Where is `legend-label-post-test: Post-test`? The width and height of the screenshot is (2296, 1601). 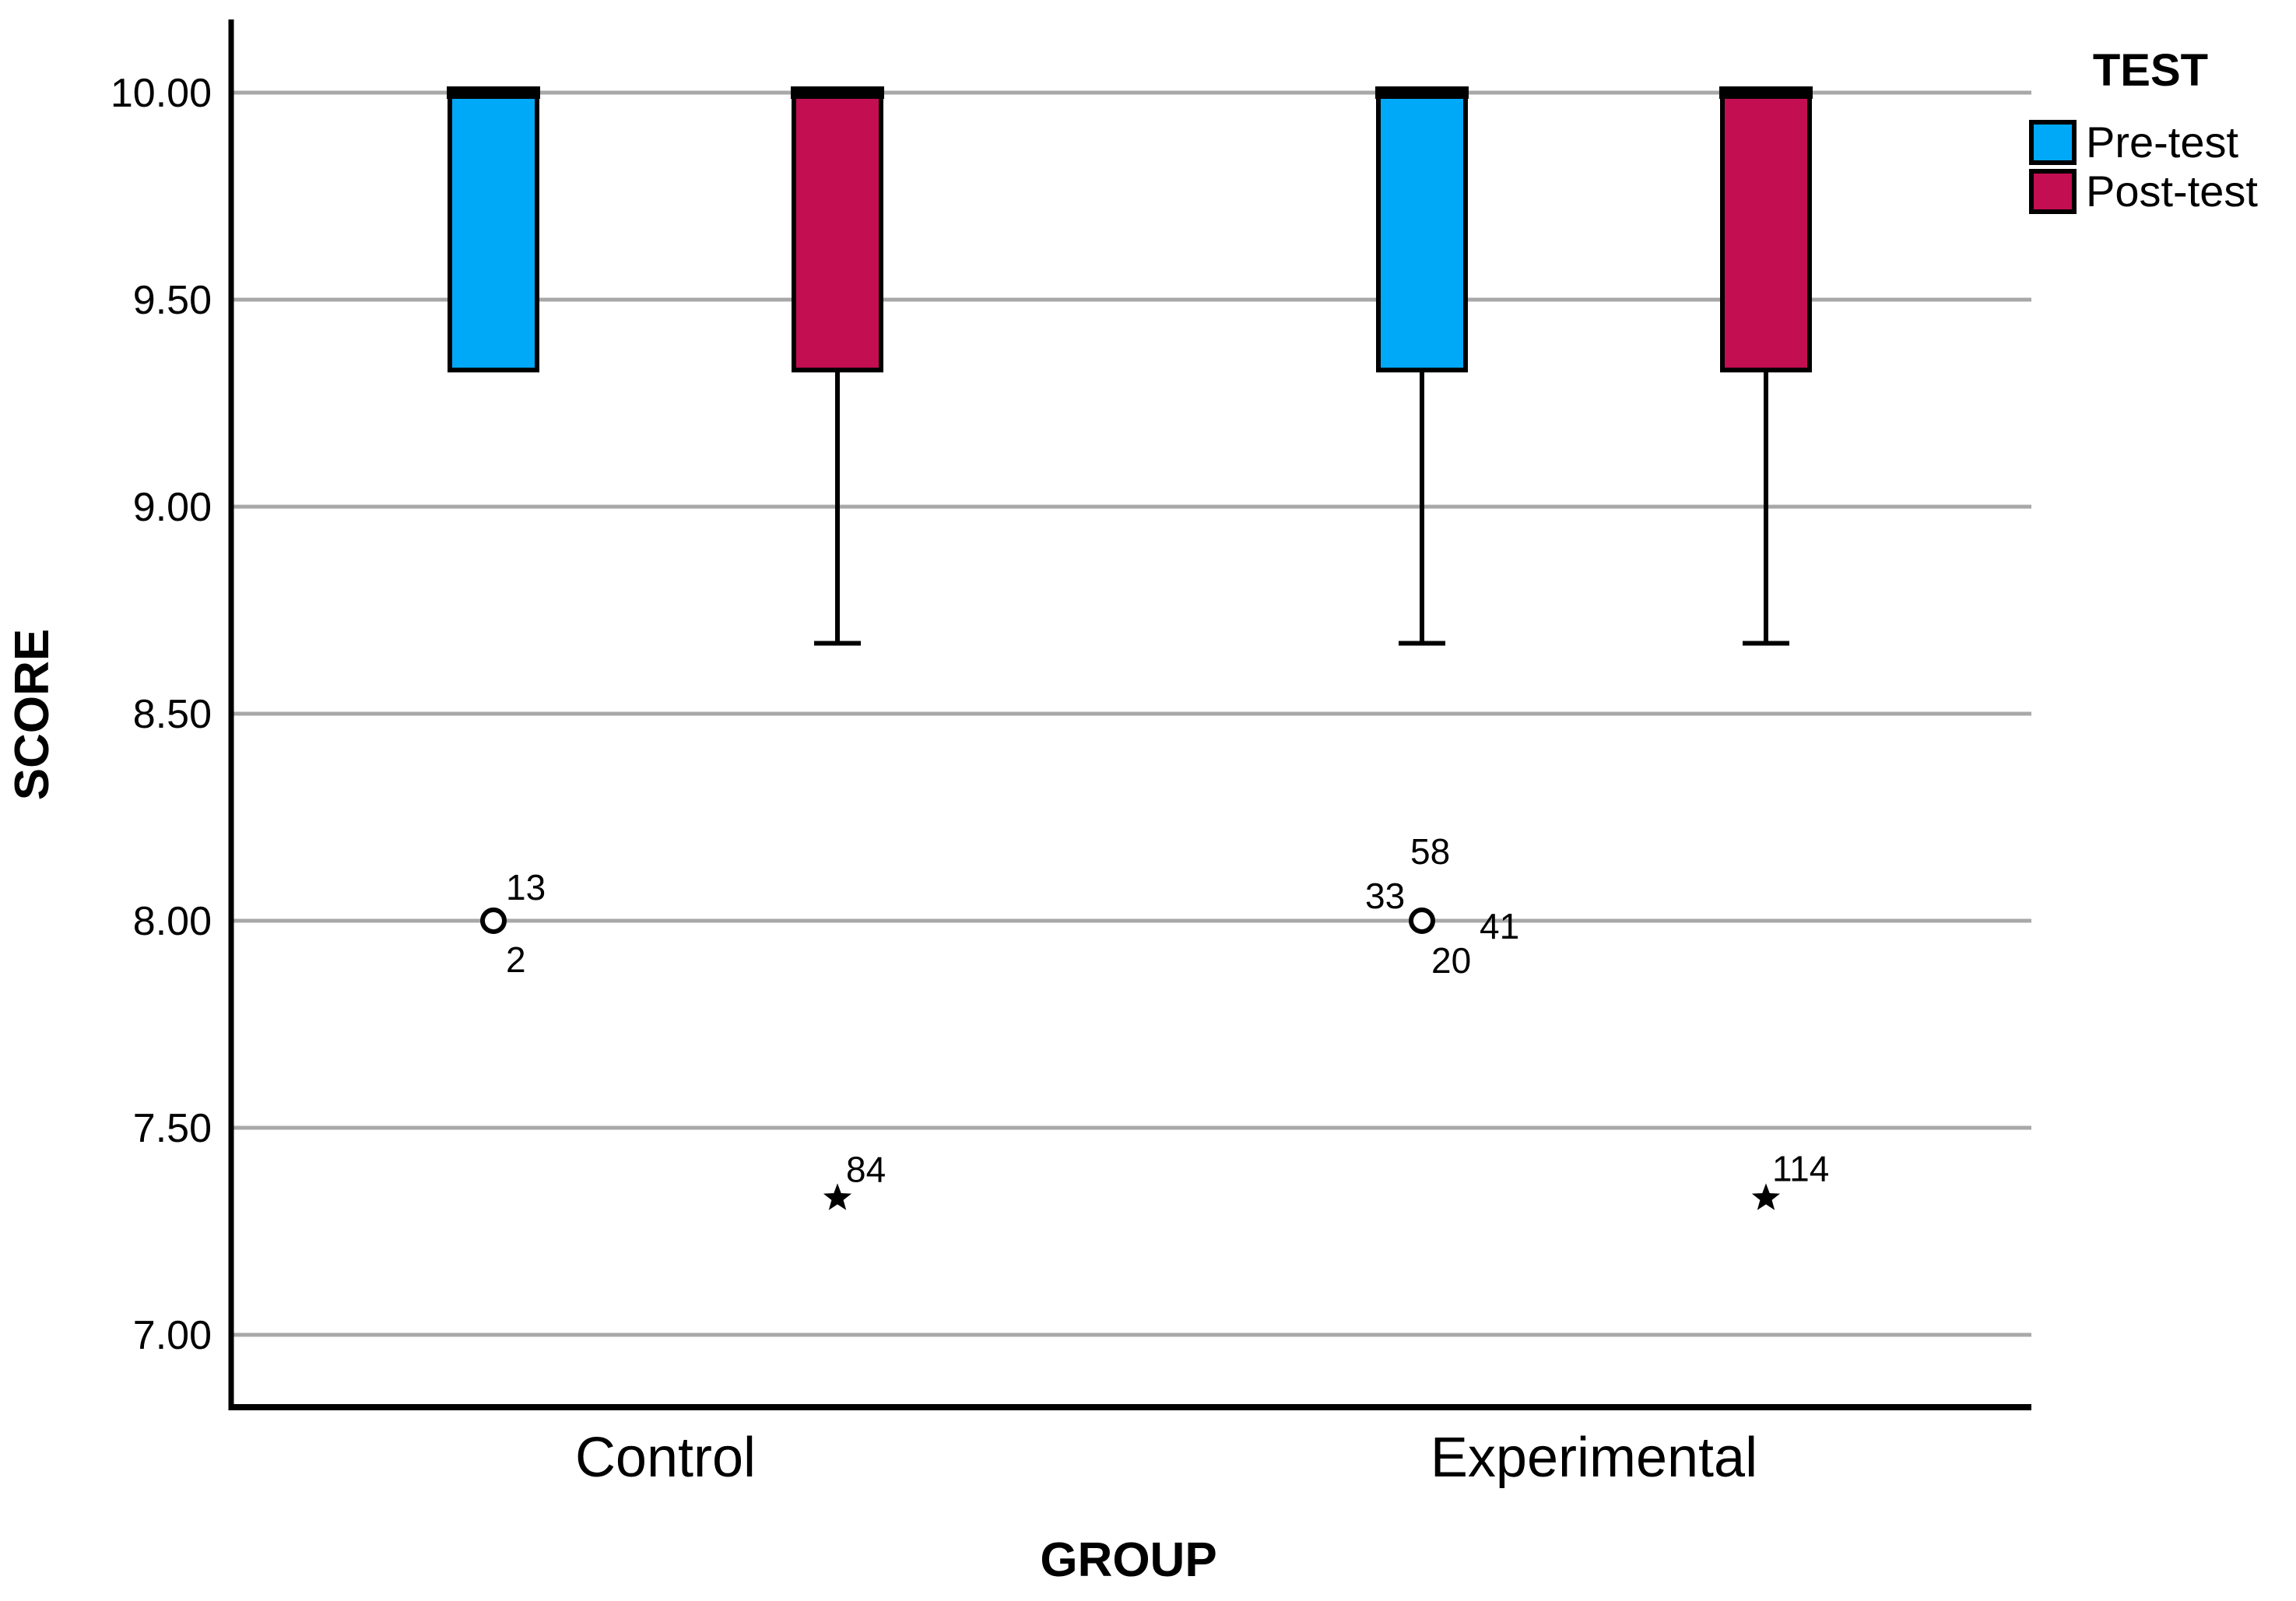 legend-label-post-test: Post-test is located at coordinates (2172, 191).